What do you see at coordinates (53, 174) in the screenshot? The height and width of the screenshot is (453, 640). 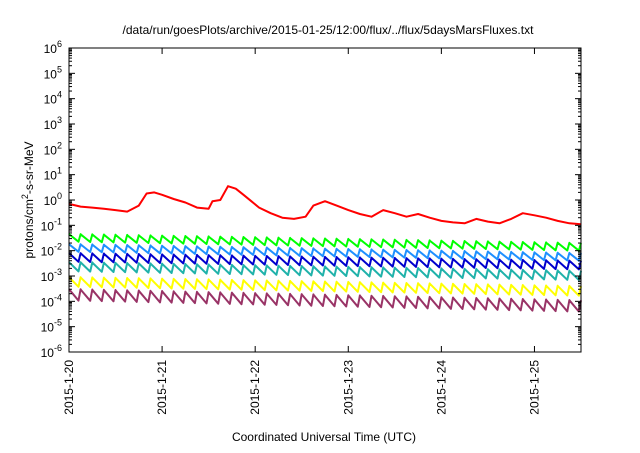 I see `y-tick-label: 10¹` at bounding box center [53, 174].